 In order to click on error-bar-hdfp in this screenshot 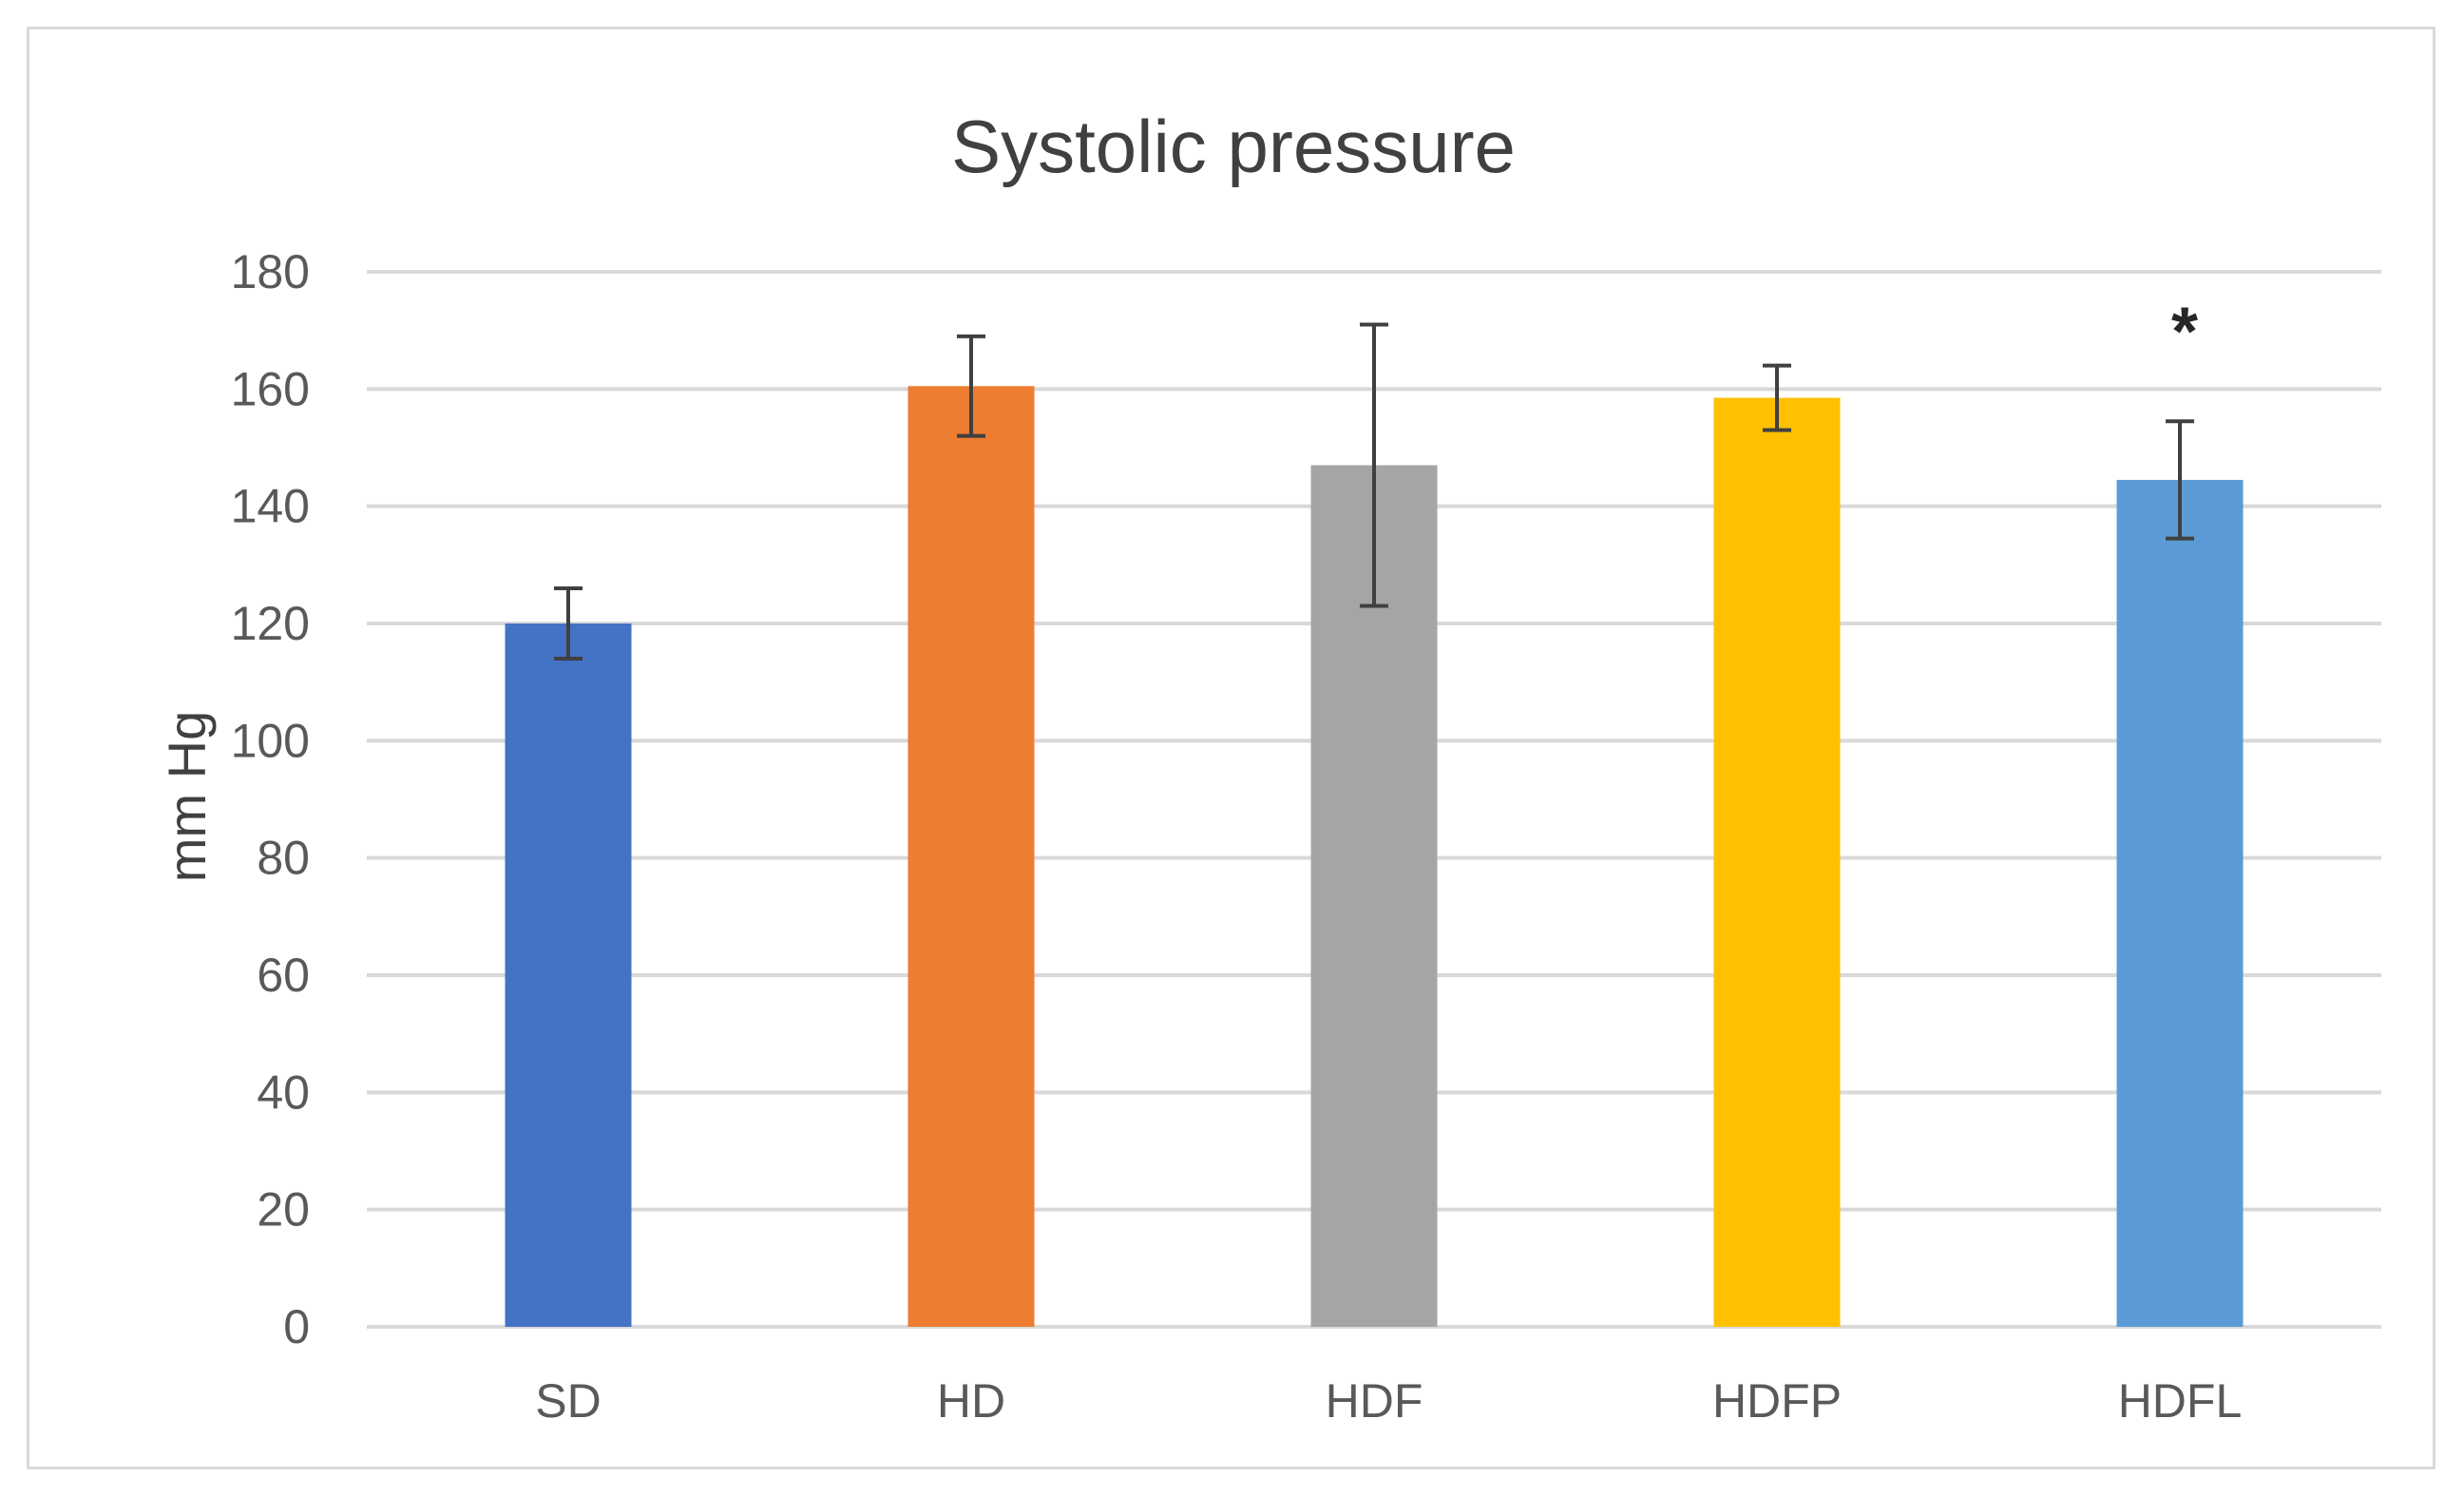, I will do `click(1777, 398)`.